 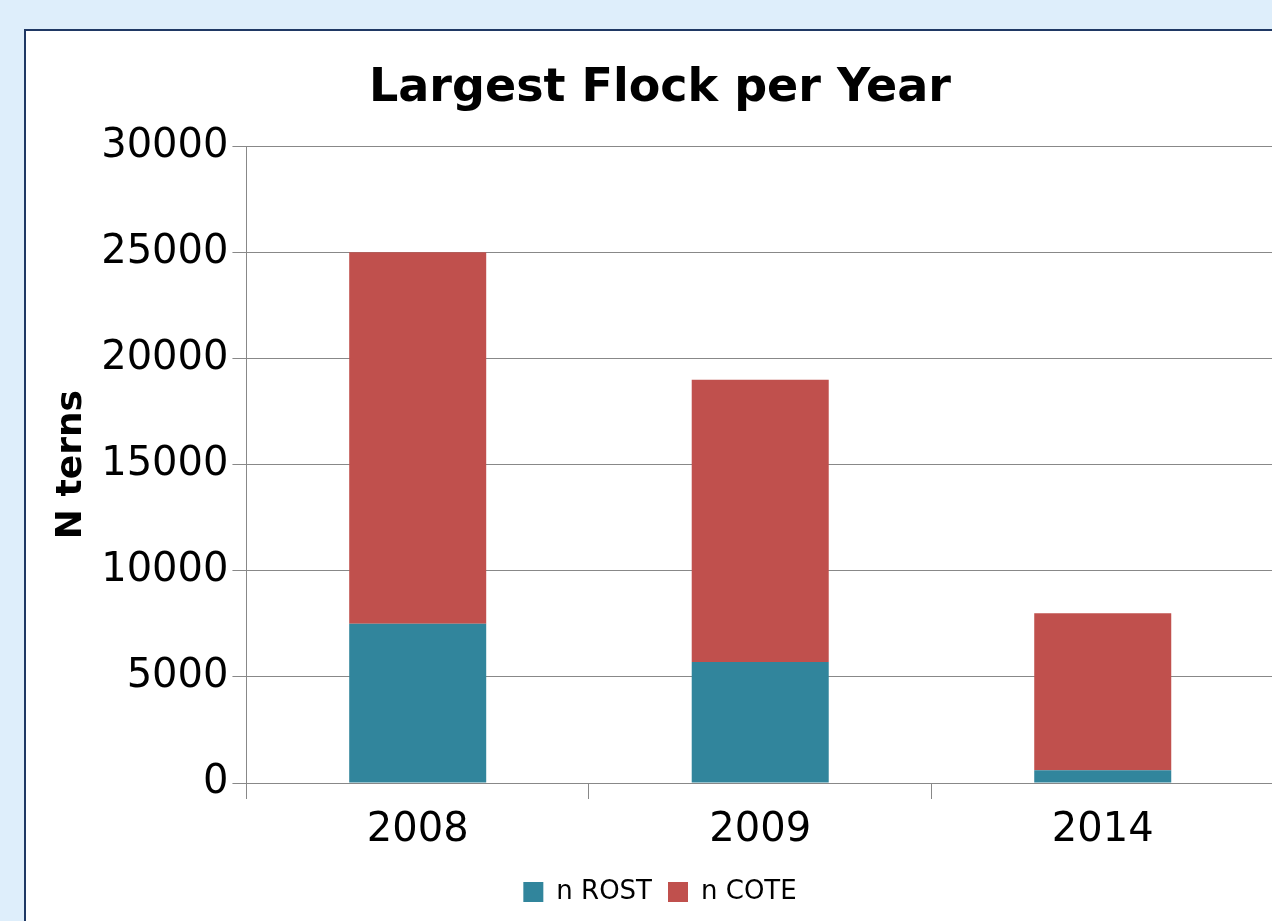 I want to click on y-tick-label: 30000, so click(x=165, y=142).